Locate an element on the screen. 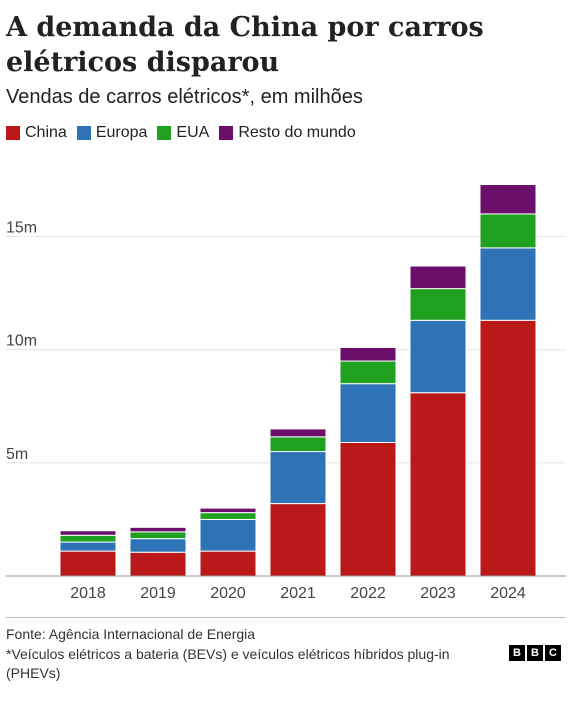  legend-item-europa: Europa is located at coordinates (112, 133).